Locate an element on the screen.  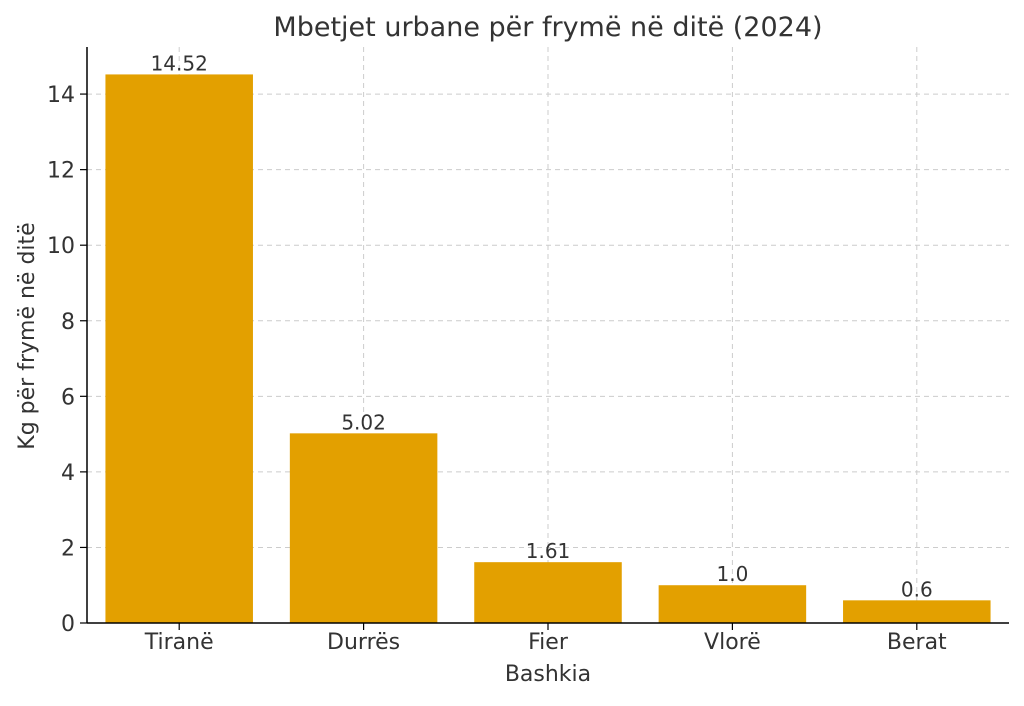
y-tick-label: 6 is located at coordinates (68, 397).